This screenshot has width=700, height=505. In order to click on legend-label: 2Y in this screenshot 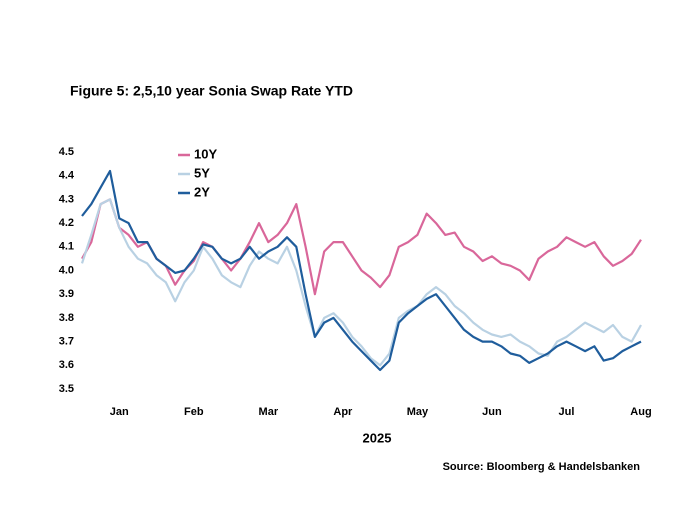, I will do `click(202, 191)`.